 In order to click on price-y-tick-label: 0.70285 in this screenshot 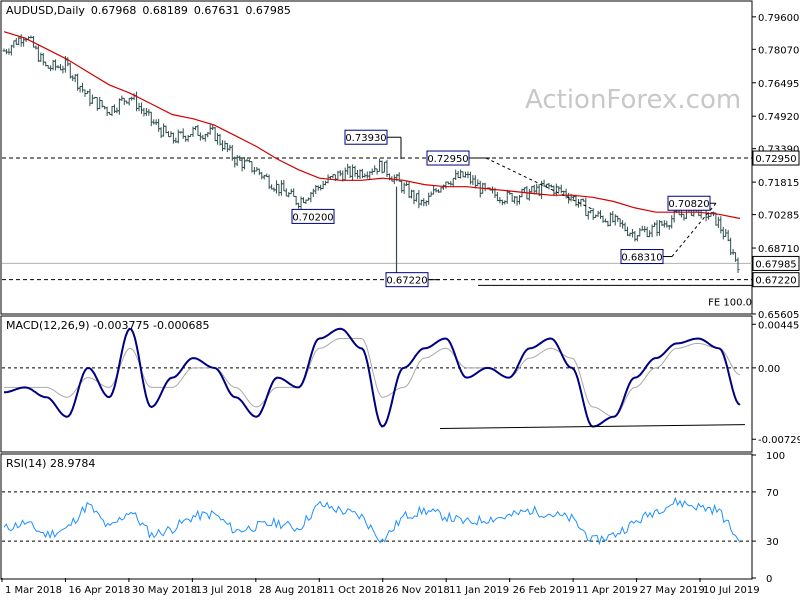, I will do `click(778, 216)`.